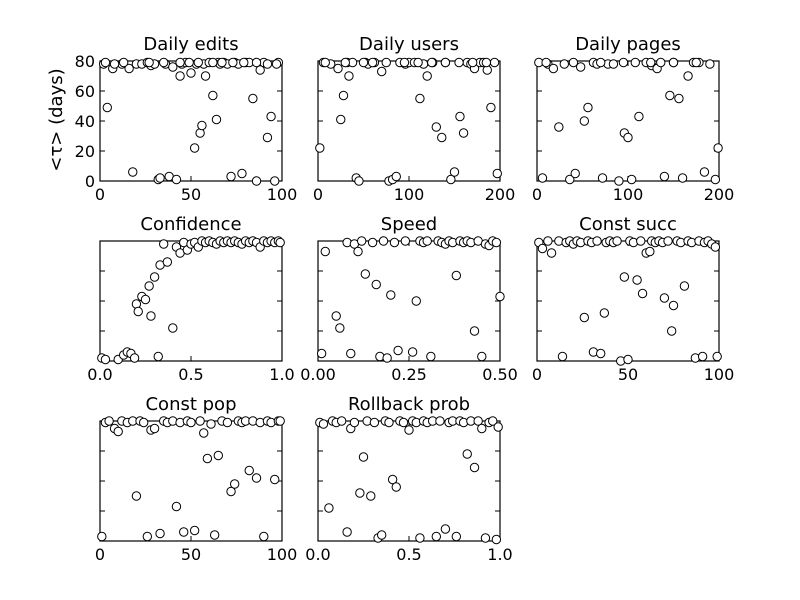 This screenshot has width=800, height=600. Describe the element at coordinates (318, 374) in the screenshot. I see `x-tick-label: 0.00` at that location.